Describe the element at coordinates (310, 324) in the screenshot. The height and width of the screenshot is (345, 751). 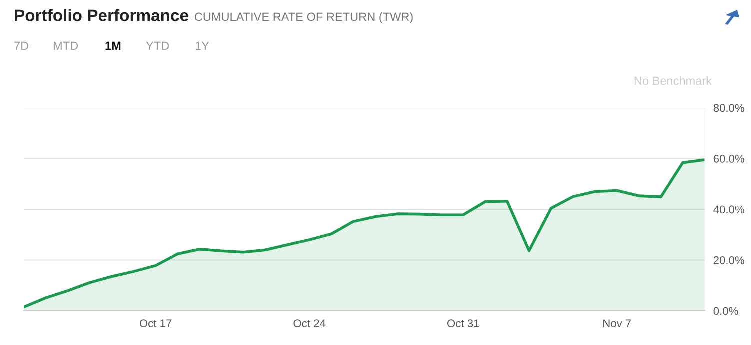
I see `x-tick-label: Oct 24` at that location.